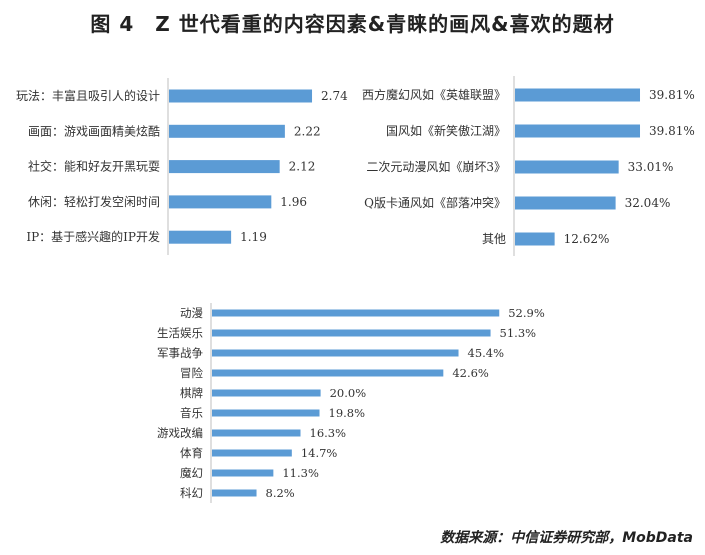  I want to click on chart3-data-label: 51.3%, so click(518, 333).